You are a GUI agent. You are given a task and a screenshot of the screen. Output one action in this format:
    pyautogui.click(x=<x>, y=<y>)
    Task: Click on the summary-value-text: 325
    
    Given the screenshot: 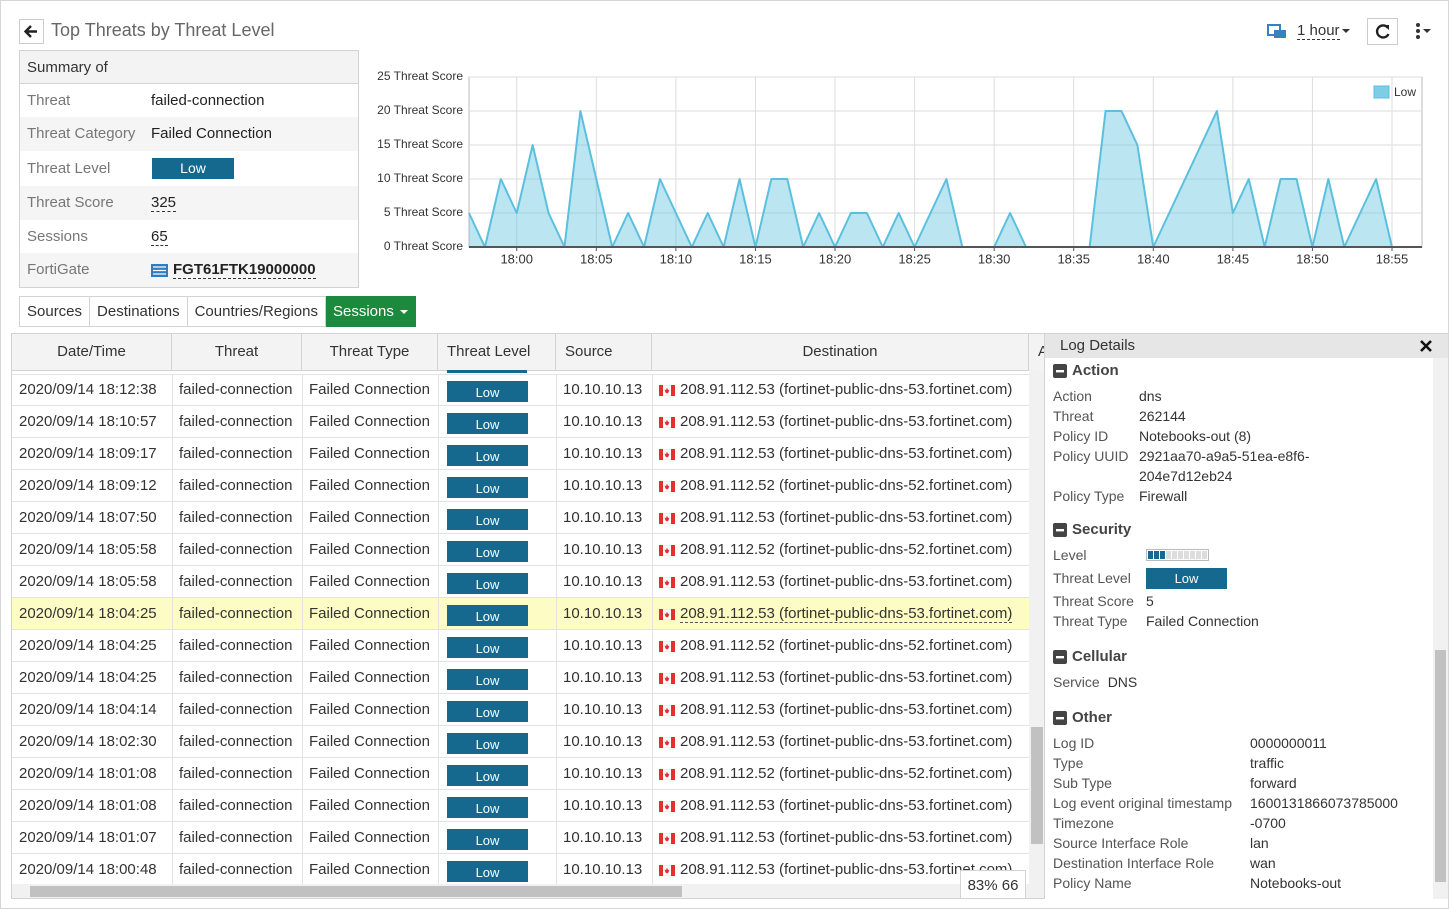 What is the action you would take?
    pyautogui.click(x=164, y=203)
    